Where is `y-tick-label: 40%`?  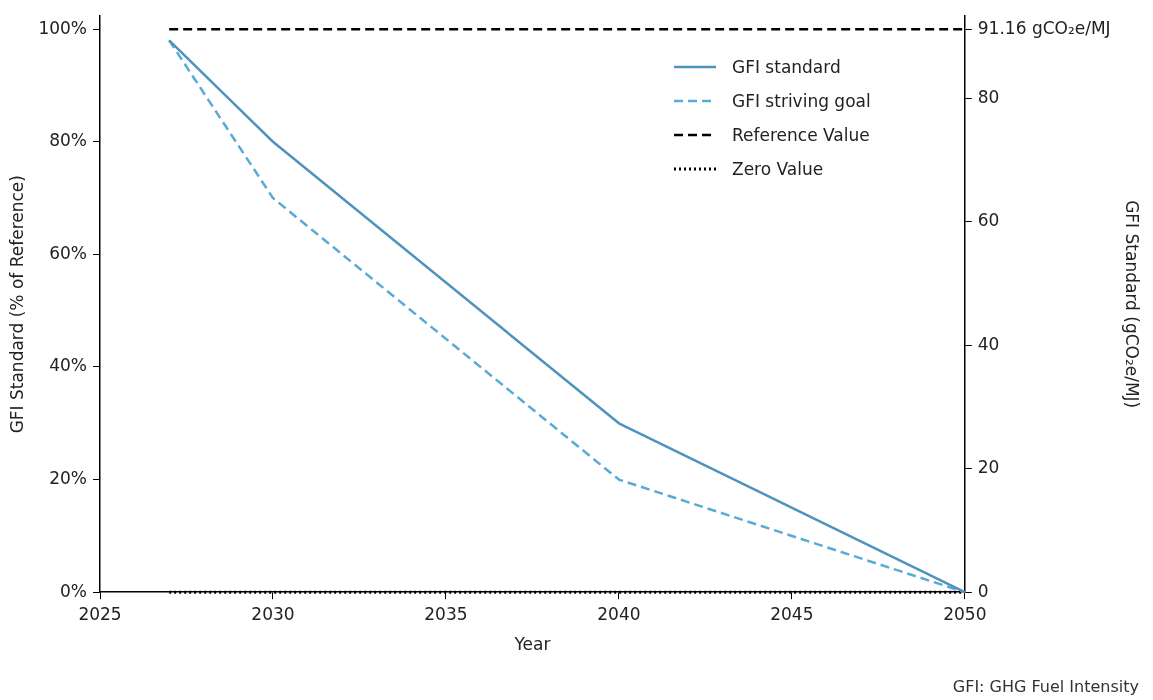
y-tick-label: 40% is located at coordinates (68, 365).